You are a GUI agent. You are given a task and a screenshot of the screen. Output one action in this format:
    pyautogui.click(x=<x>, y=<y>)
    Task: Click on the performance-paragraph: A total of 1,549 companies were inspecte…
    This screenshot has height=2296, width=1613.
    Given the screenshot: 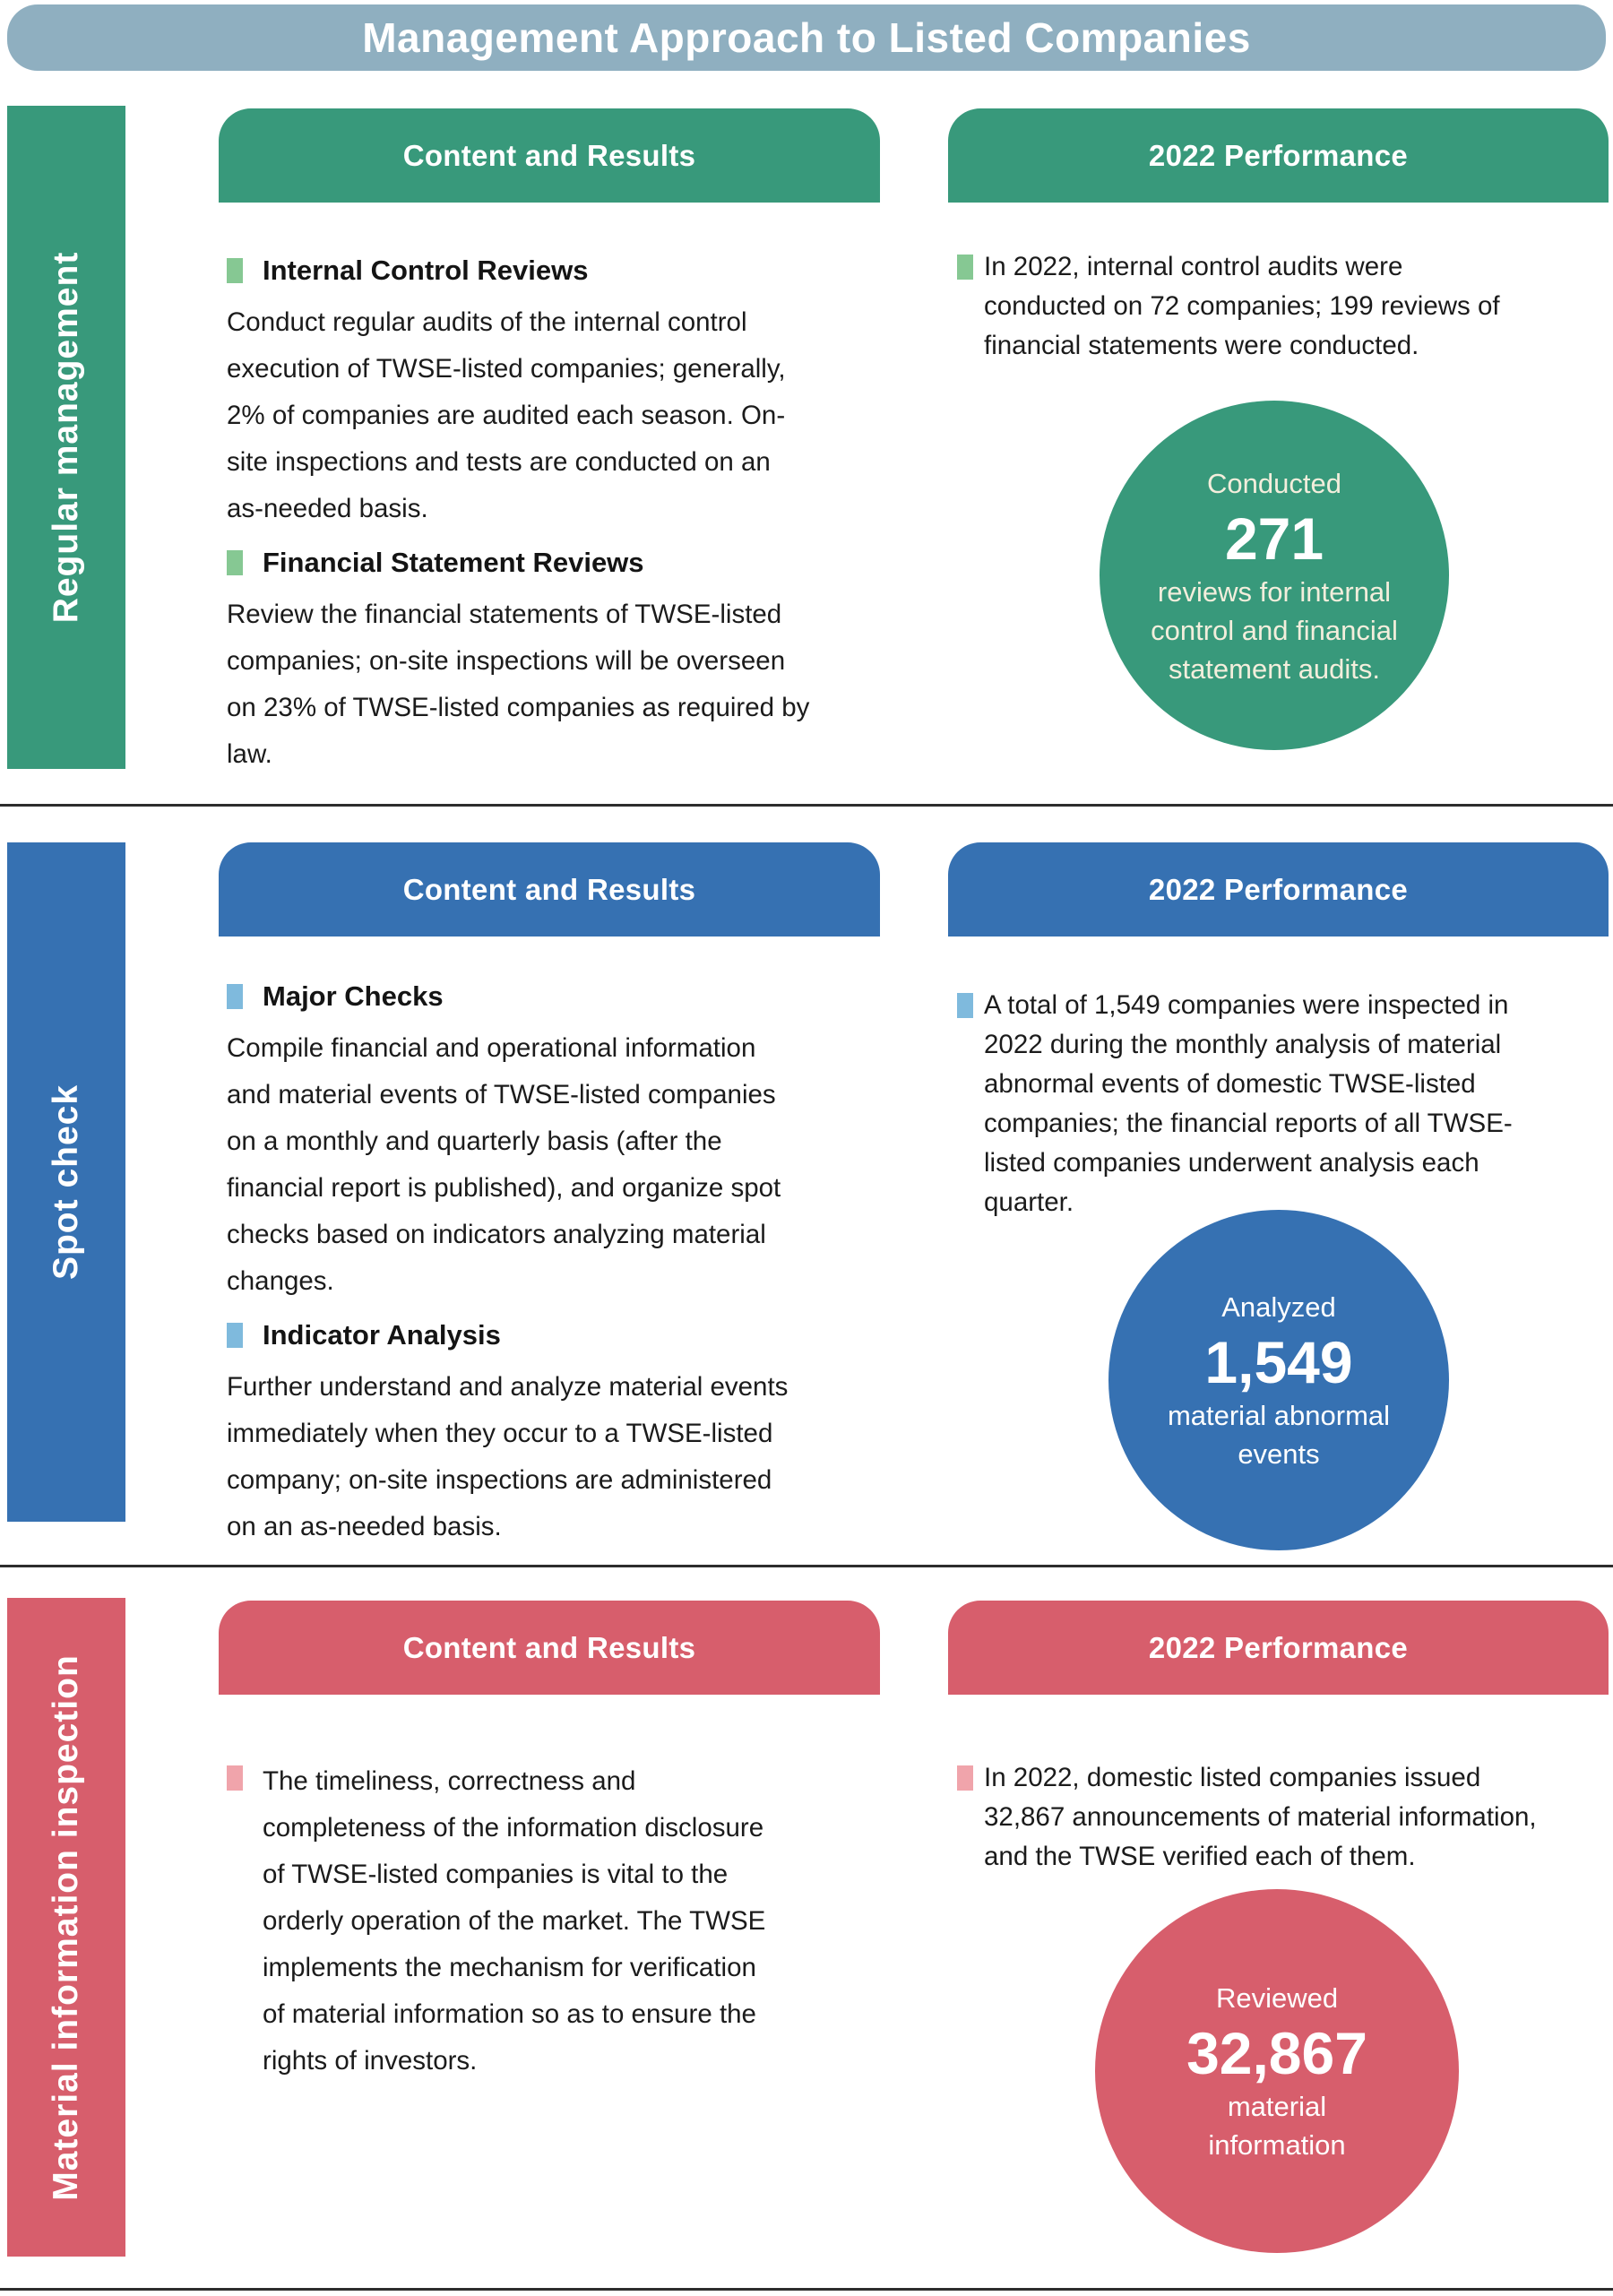 What is the action you would take?
    pyautogui.click(x=1248, y=1103)
    